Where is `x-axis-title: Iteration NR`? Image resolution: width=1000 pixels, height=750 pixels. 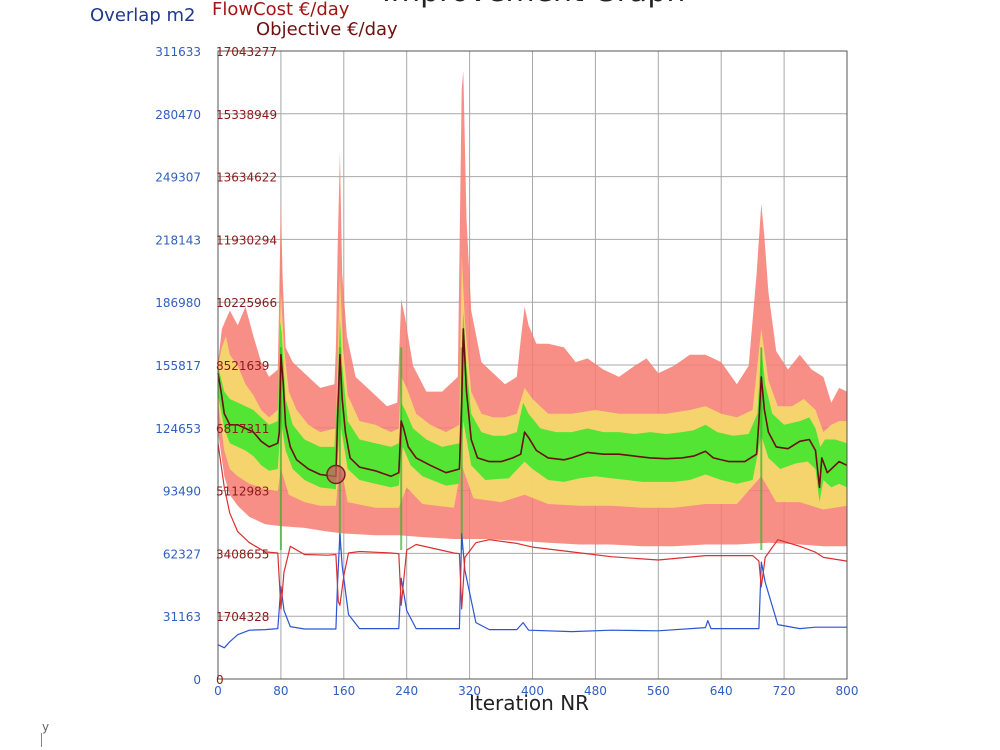
x-axis-title: Iteration NR is located at coordinates (529, 703).